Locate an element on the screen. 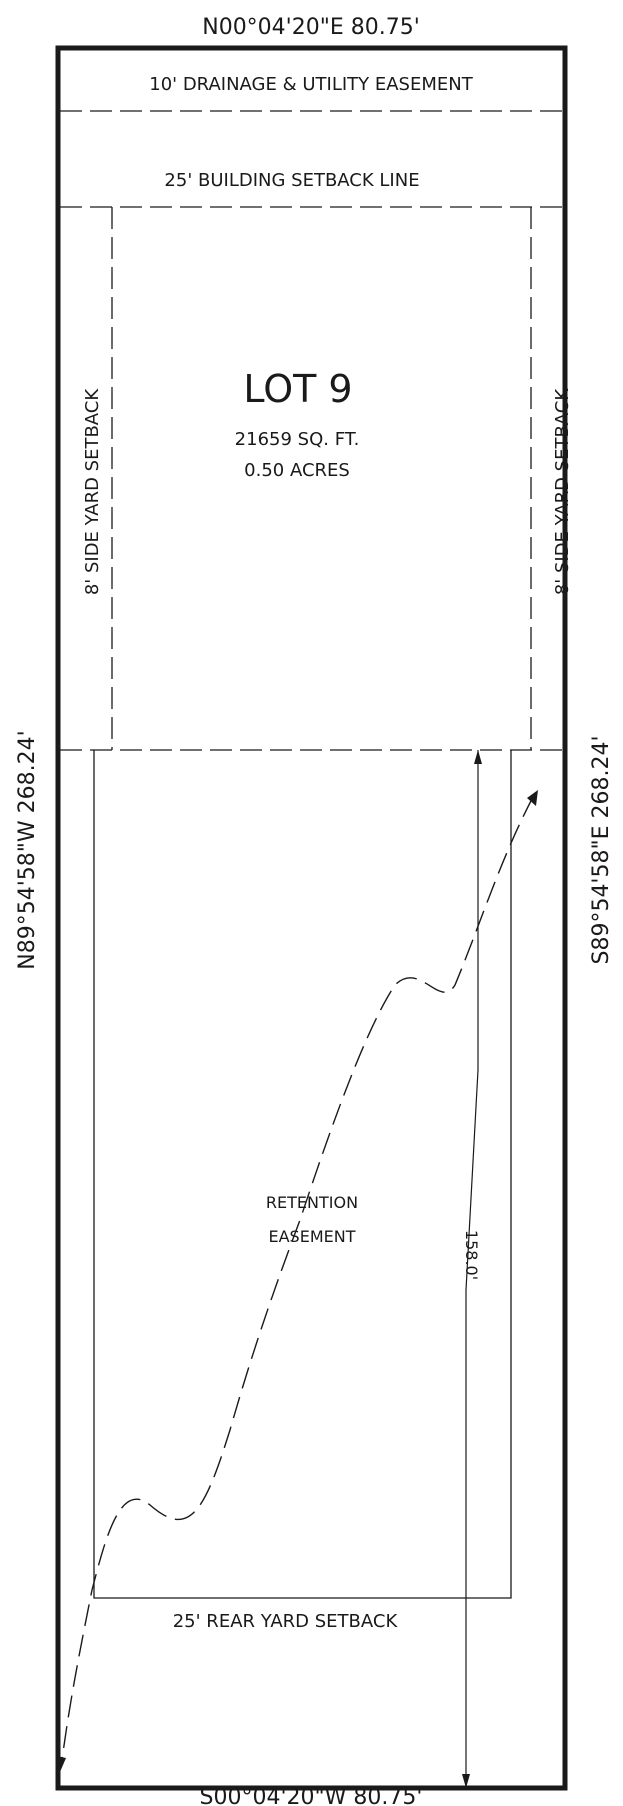 The width and height of the screenshot is (623, 1806). side-setback-label-right: 8' SIDE YARD SETBACK is located at coordinates (562, 492).